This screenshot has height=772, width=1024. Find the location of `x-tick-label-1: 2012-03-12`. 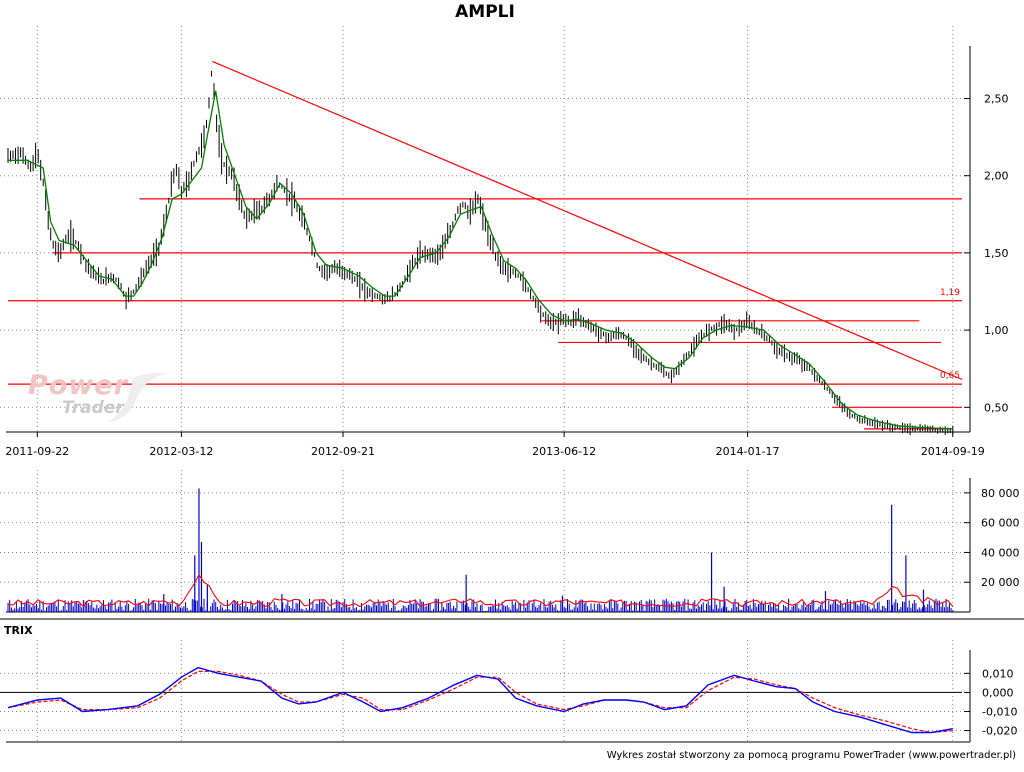

x-tick-label-1: 2012-03-12 is located at coordinates (181, 451).